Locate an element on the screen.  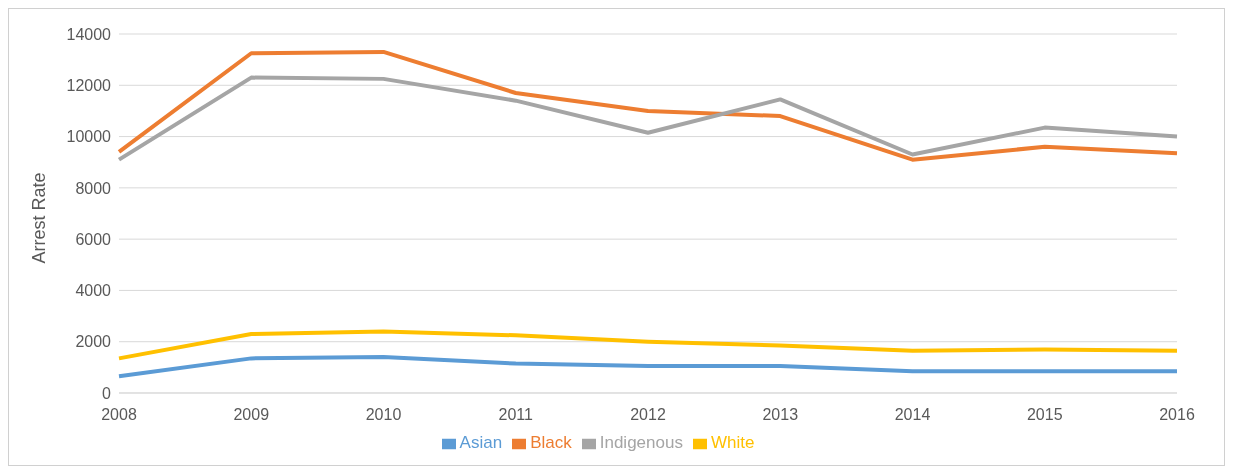
y-axis-title: Arrest Rate is located at coordinates (39, 218).